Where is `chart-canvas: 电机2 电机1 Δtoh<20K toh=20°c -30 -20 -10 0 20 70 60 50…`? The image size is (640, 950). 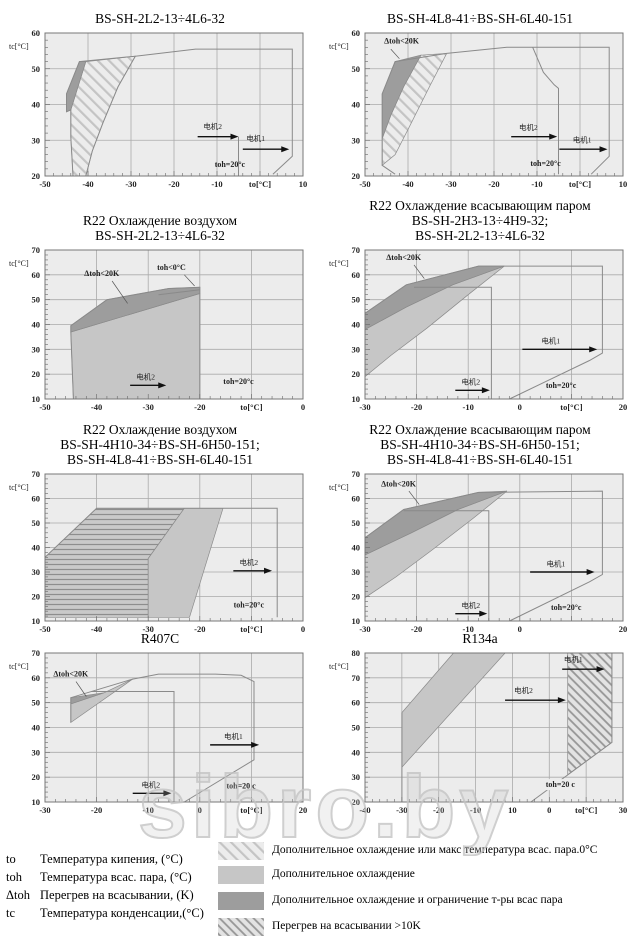 chart-canvas: 电机2 电机1 Δtoh<20K toh=20°c -30 -20 -10 0 20 70 60 50… is located at coordinates (478, 551).